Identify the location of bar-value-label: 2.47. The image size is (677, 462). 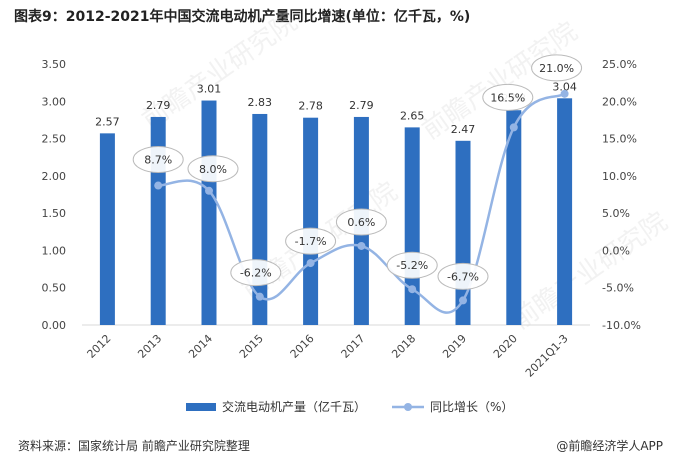
(463, 129).